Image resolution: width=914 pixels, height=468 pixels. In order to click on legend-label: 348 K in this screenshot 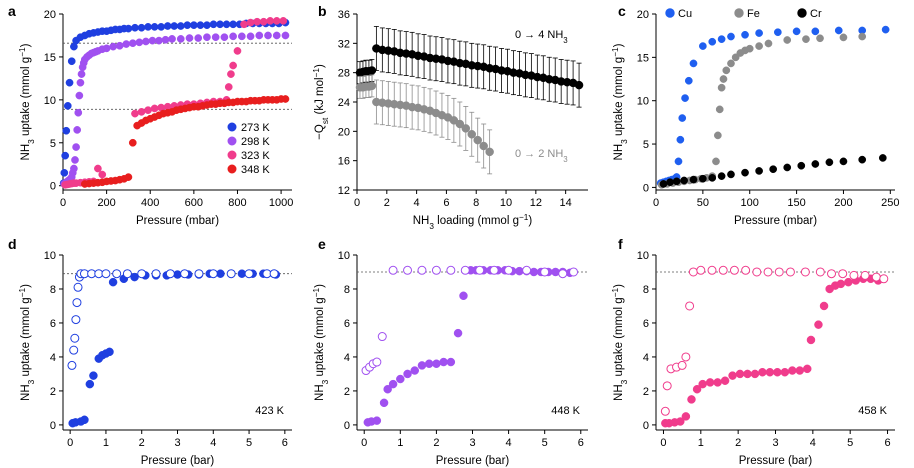, I will do `click(255, 170)`.